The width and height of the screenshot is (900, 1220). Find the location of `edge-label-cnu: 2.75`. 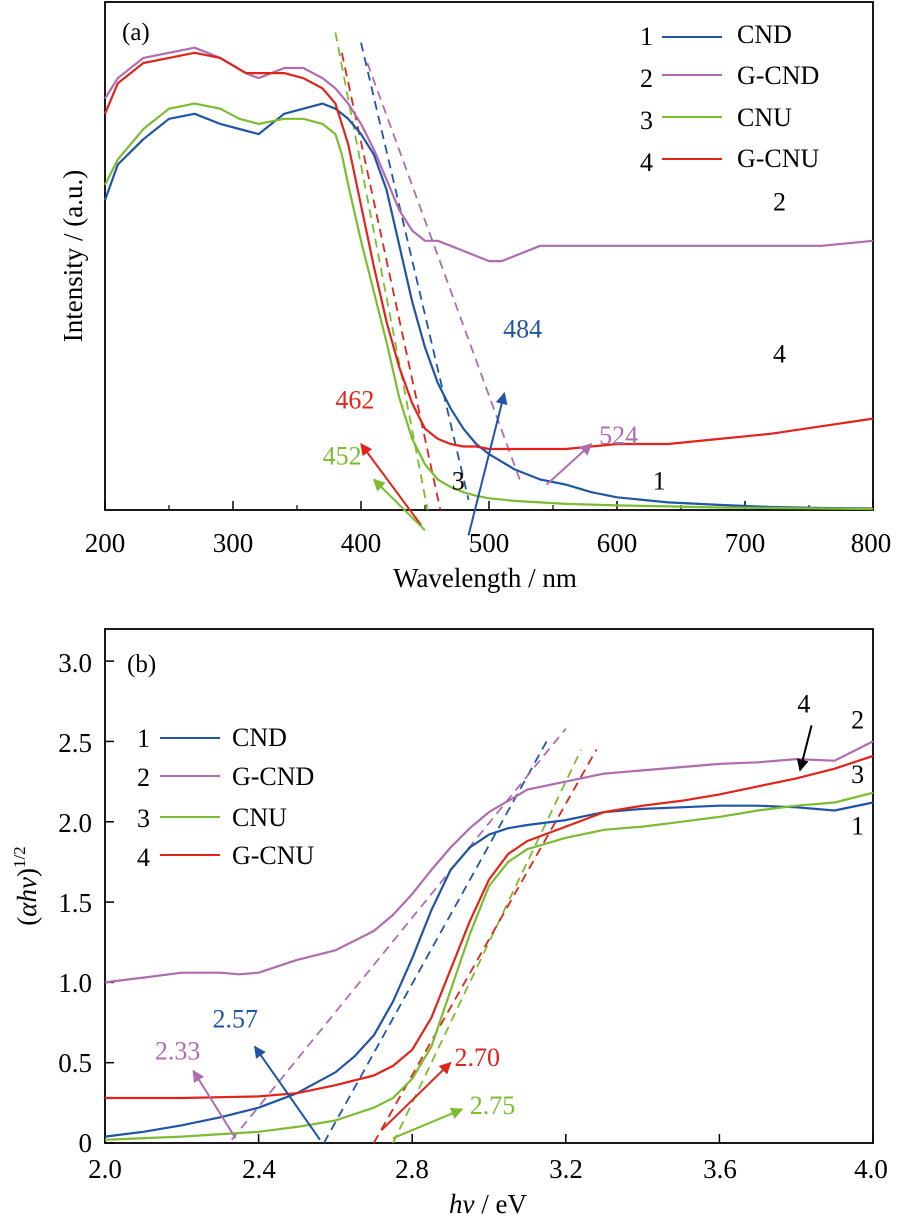

edge-label-cnu: 2.75 is located at coordinates (493, 1105).